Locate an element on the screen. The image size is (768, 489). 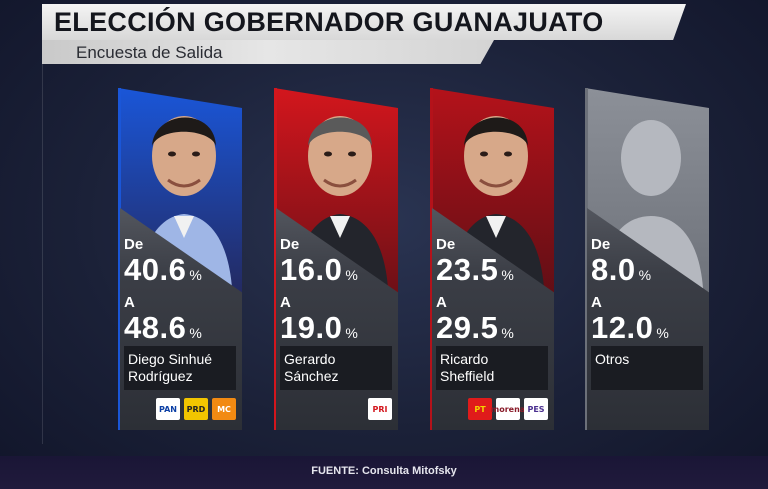
title-banner: ELECCIÓN GOBERNADOR GUANAJUATO is located at coordinates (364, 22).